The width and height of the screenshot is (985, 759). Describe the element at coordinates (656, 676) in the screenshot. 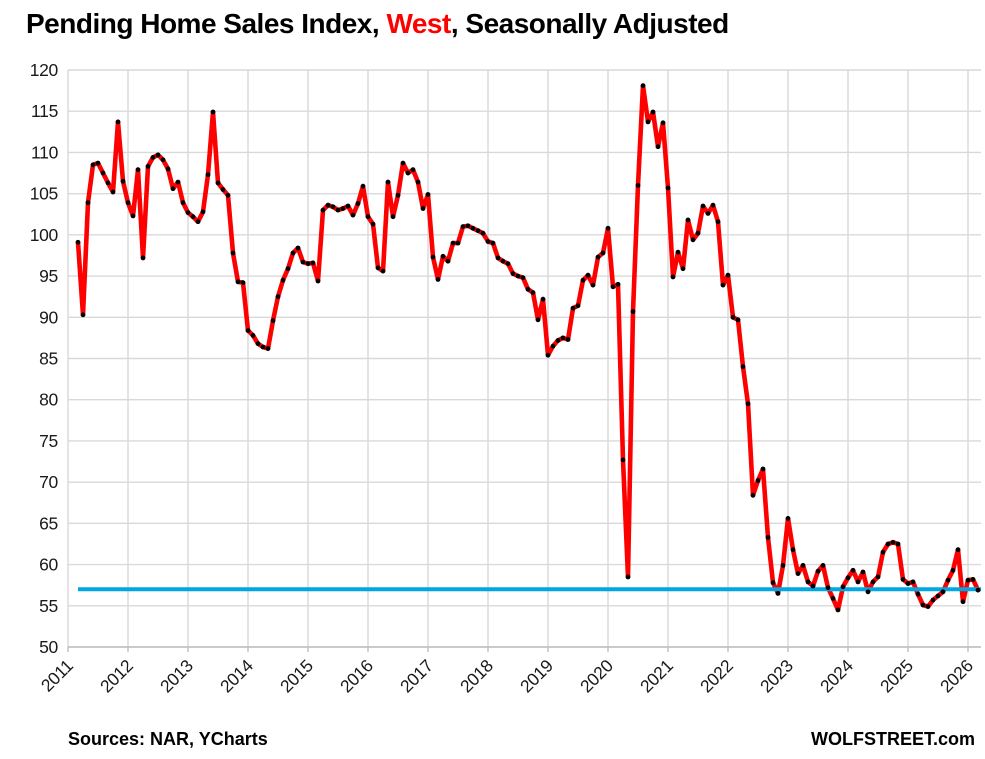

I see `x-tick-label: 2021` at that location.